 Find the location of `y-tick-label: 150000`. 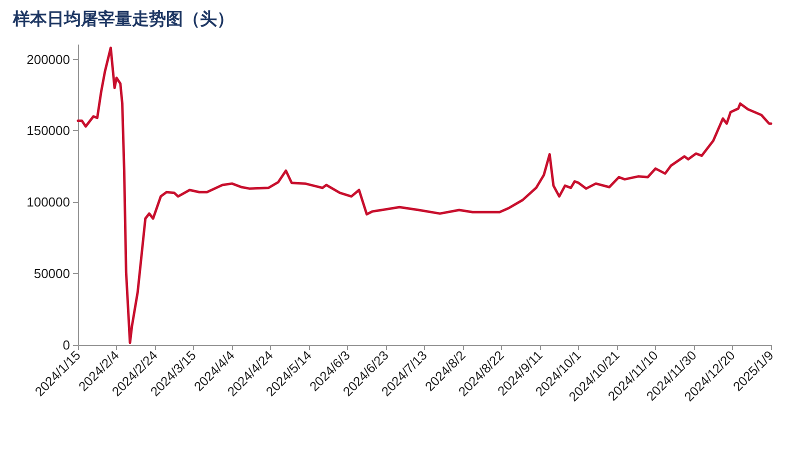

y-tick-label: 150000 is located at coordinates (48, 130).